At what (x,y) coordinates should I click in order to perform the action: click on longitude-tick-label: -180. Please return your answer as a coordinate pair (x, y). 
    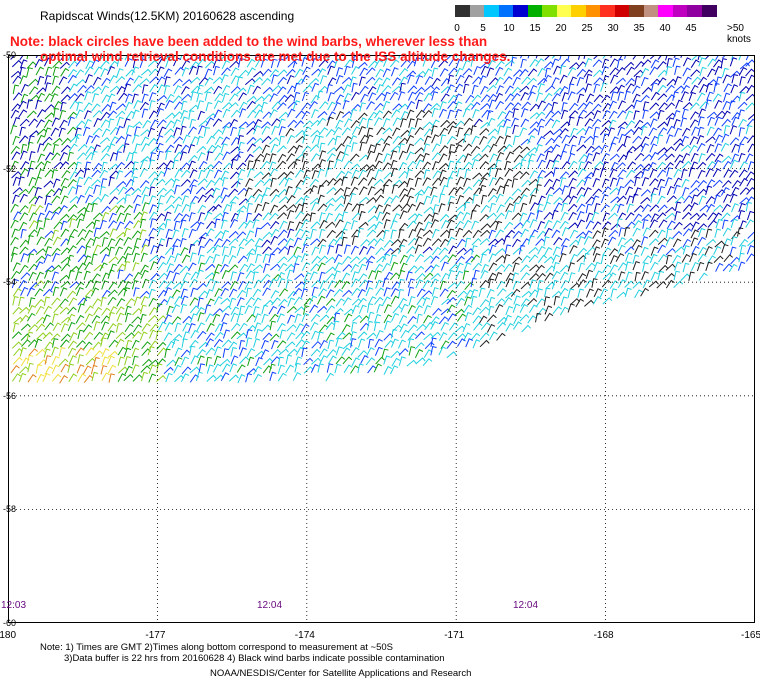
    Looking at the image, I should click on (8, 635).